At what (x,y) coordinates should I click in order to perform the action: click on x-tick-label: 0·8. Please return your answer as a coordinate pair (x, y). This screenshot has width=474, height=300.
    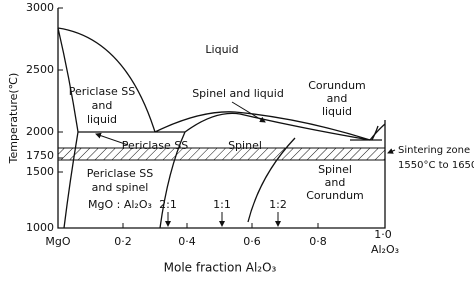
    Looking at the image, I should click on (318, 241).